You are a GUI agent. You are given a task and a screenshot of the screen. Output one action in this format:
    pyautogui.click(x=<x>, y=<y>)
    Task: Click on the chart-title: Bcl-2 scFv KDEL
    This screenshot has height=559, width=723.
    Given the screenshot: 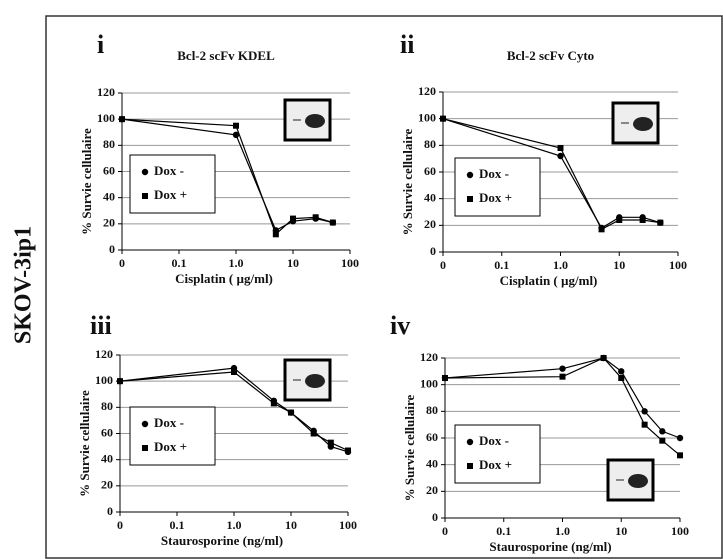 What is the action you would take?
    pyautogui.click(x=226, y=55)
    